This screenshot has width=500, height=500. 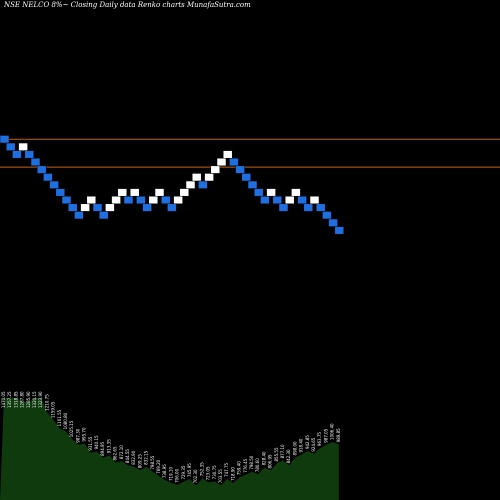 What do you see at coordinates (152, 462) in the screenshot?
I see `volume-label: 798.55` at bounding box center [152, 462].